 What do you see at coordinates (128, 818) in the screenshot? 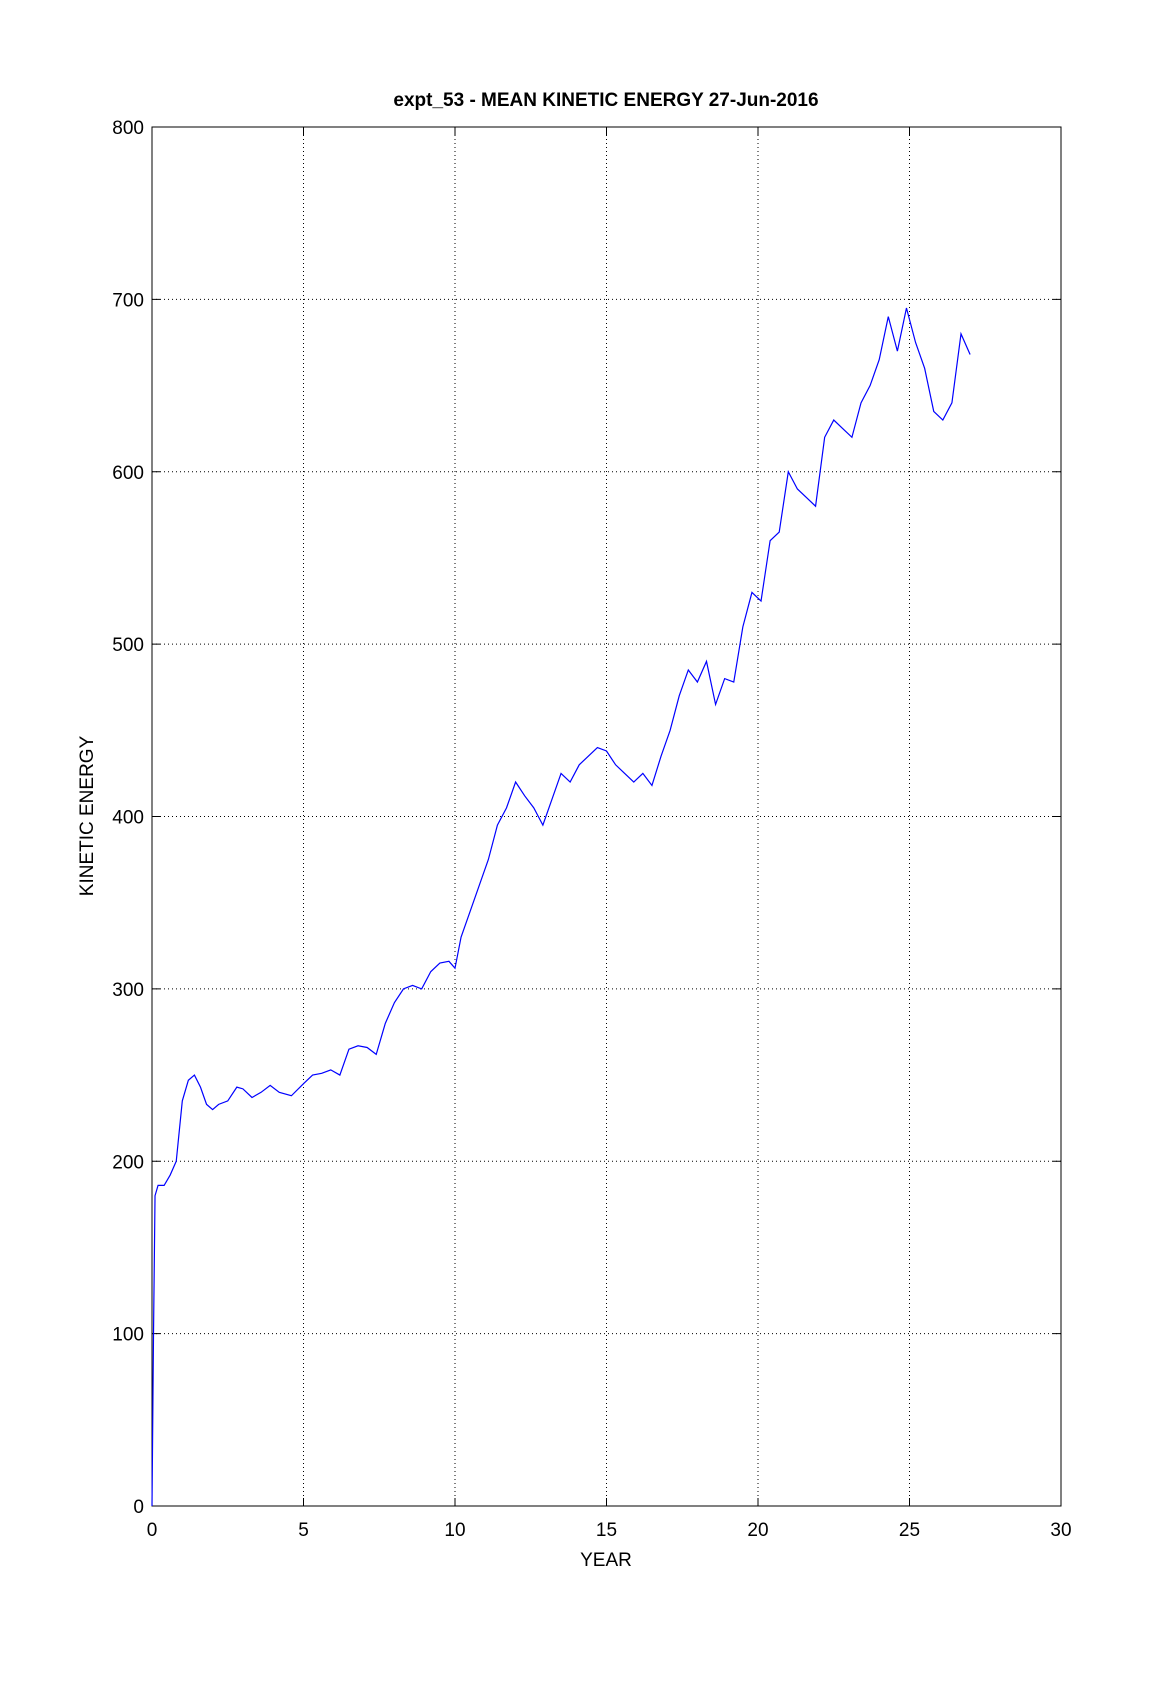
I see `y-tick-label: 400` at bounding box center [128, 818].